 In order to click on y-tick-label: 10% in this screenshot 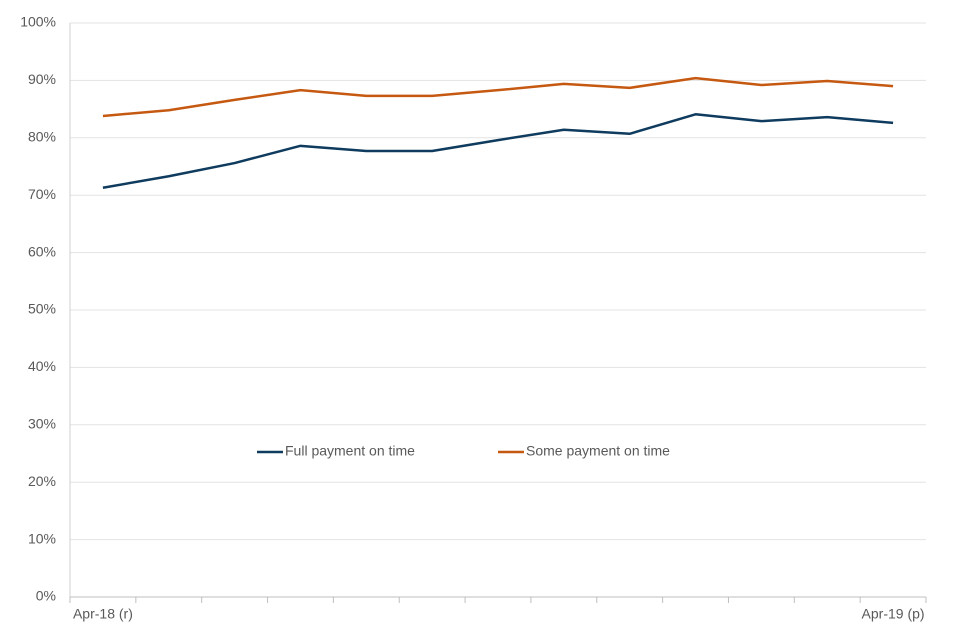, I will do `click(42, 538)`.